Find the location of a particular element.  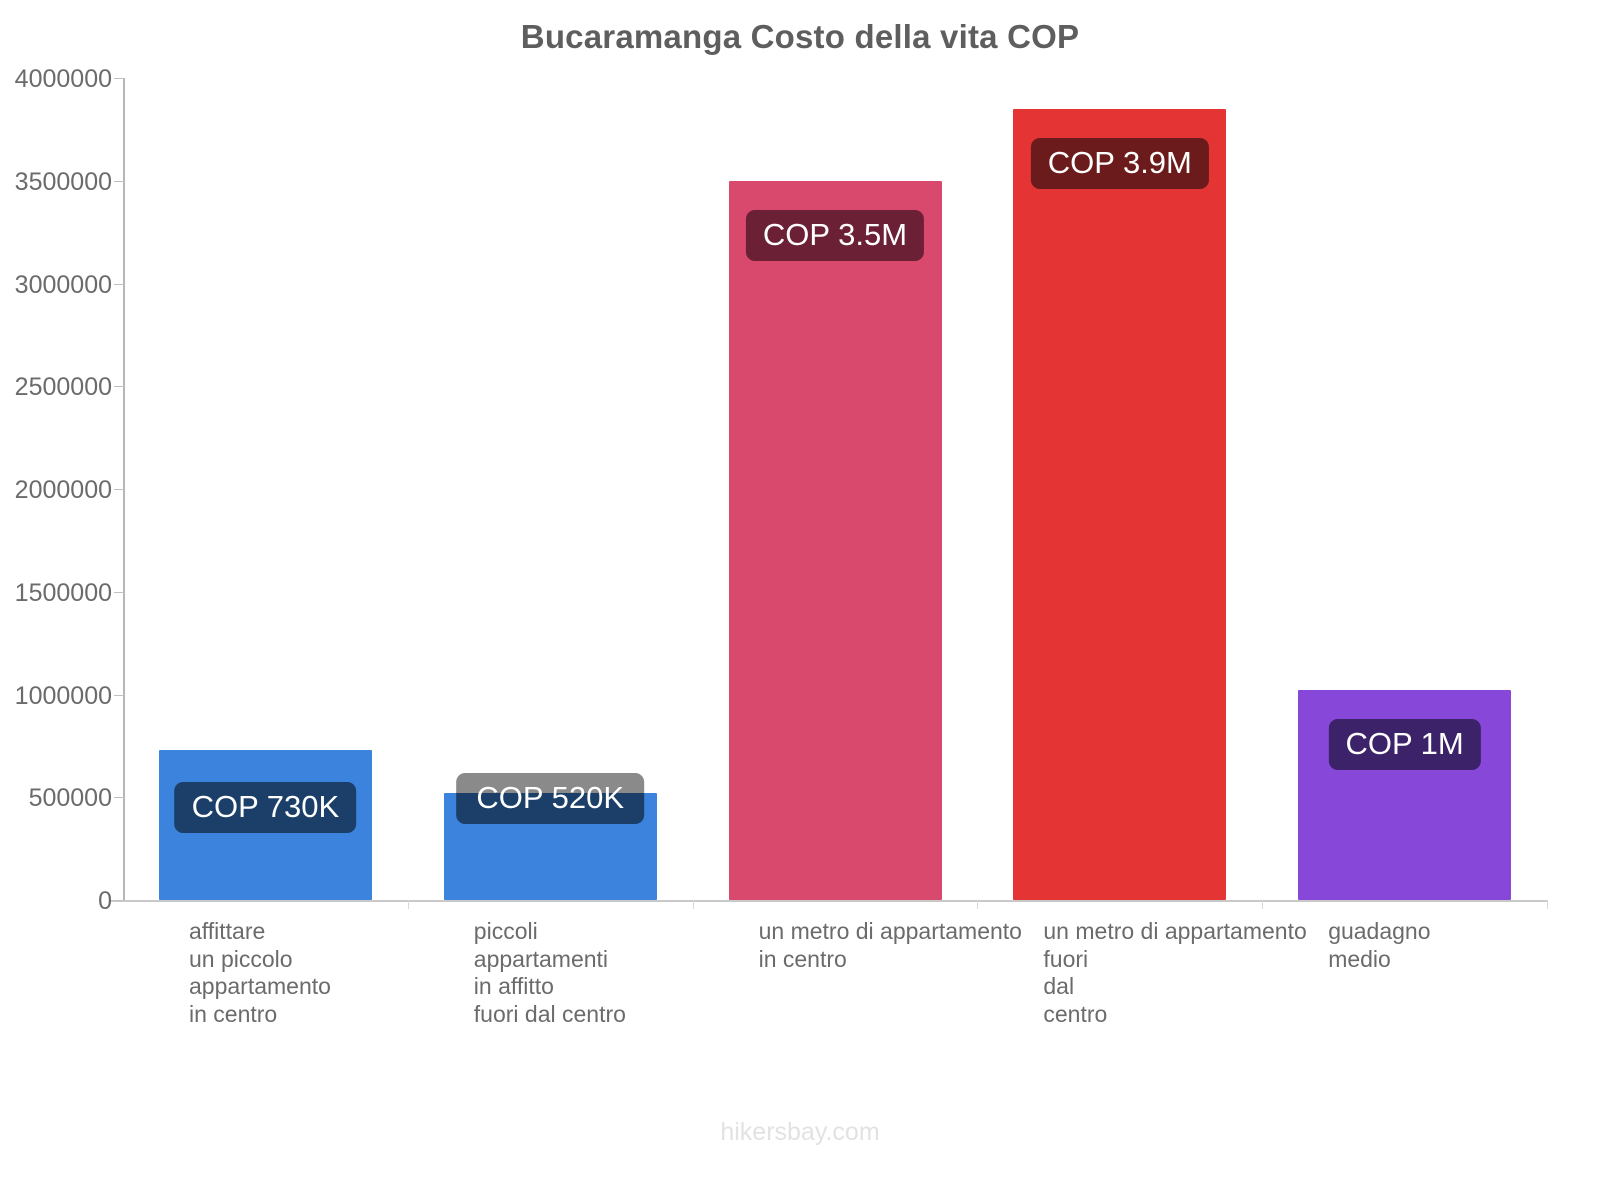

y-axis-tick-label: 500000 is located at coordinates (70, 798).